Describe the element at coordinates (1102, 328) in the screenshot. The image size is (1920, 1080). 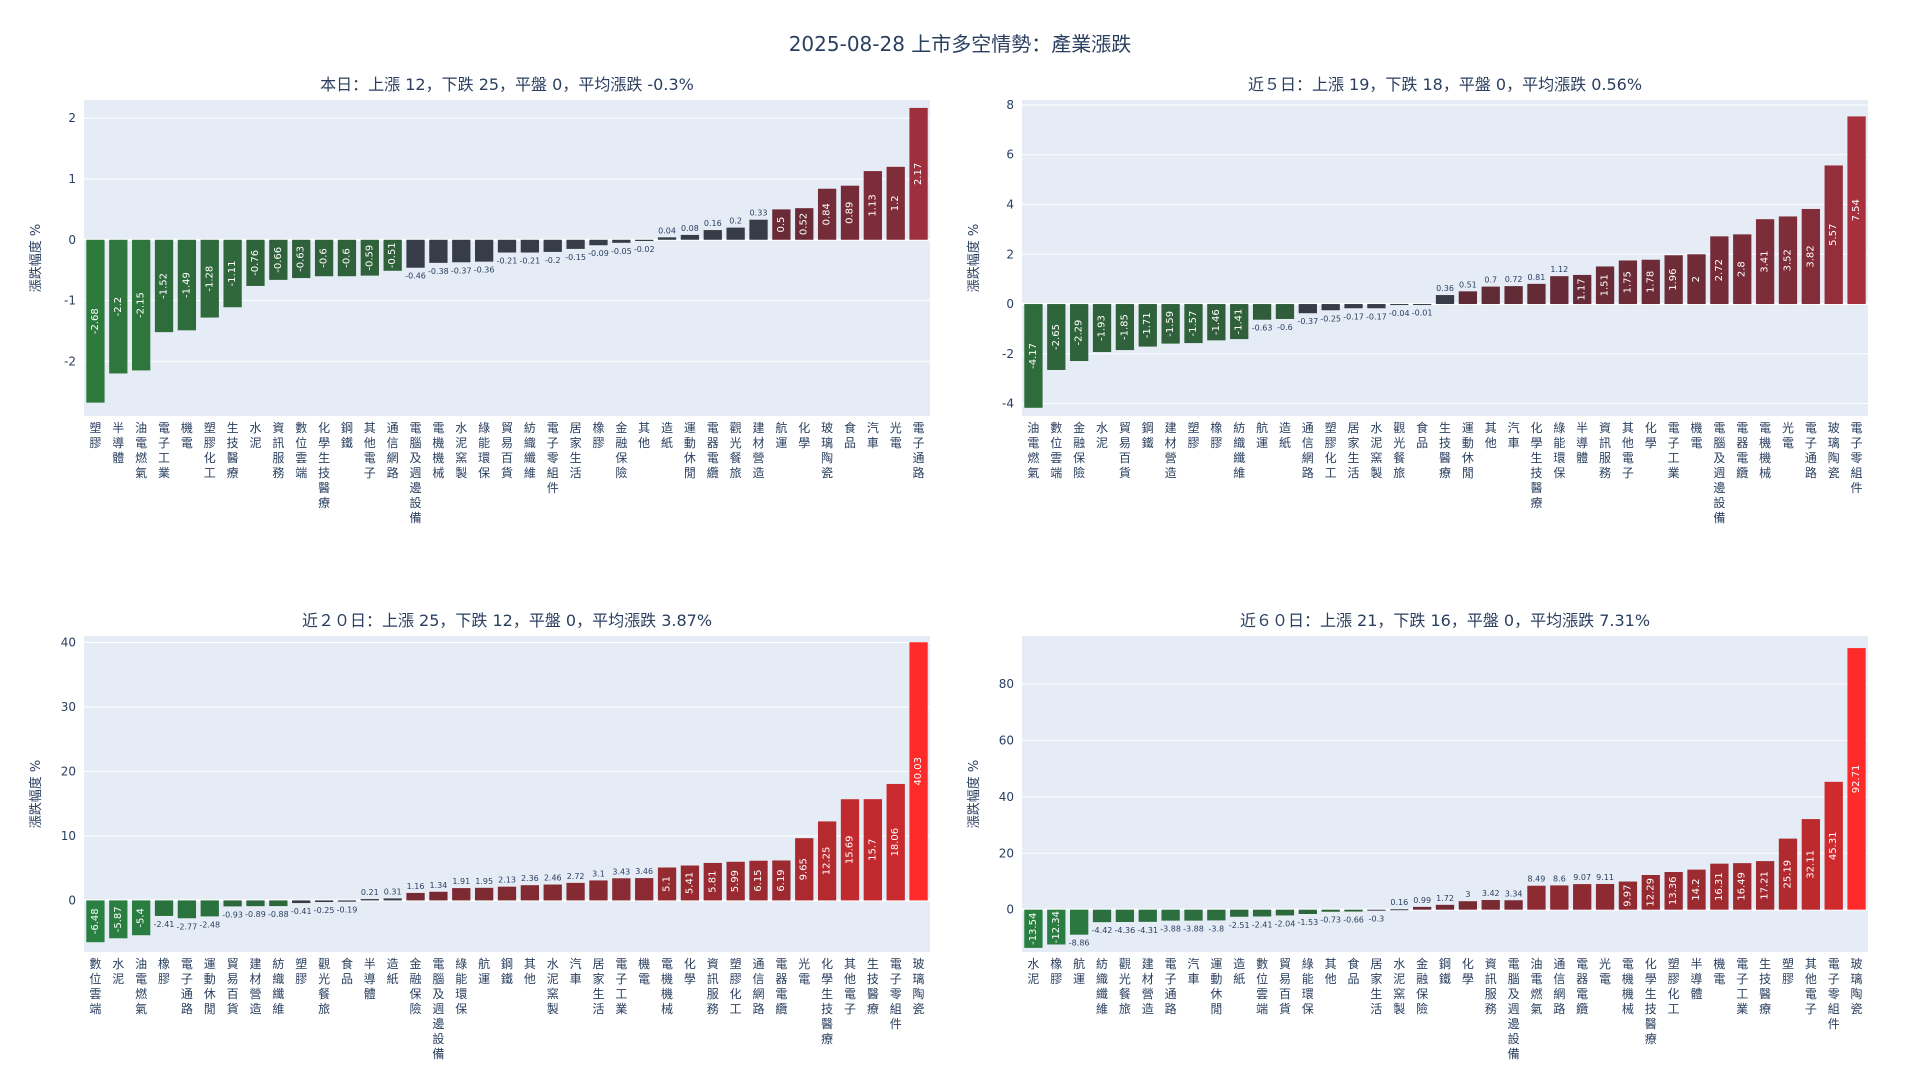
I see `data-label: -1.93` at that location.